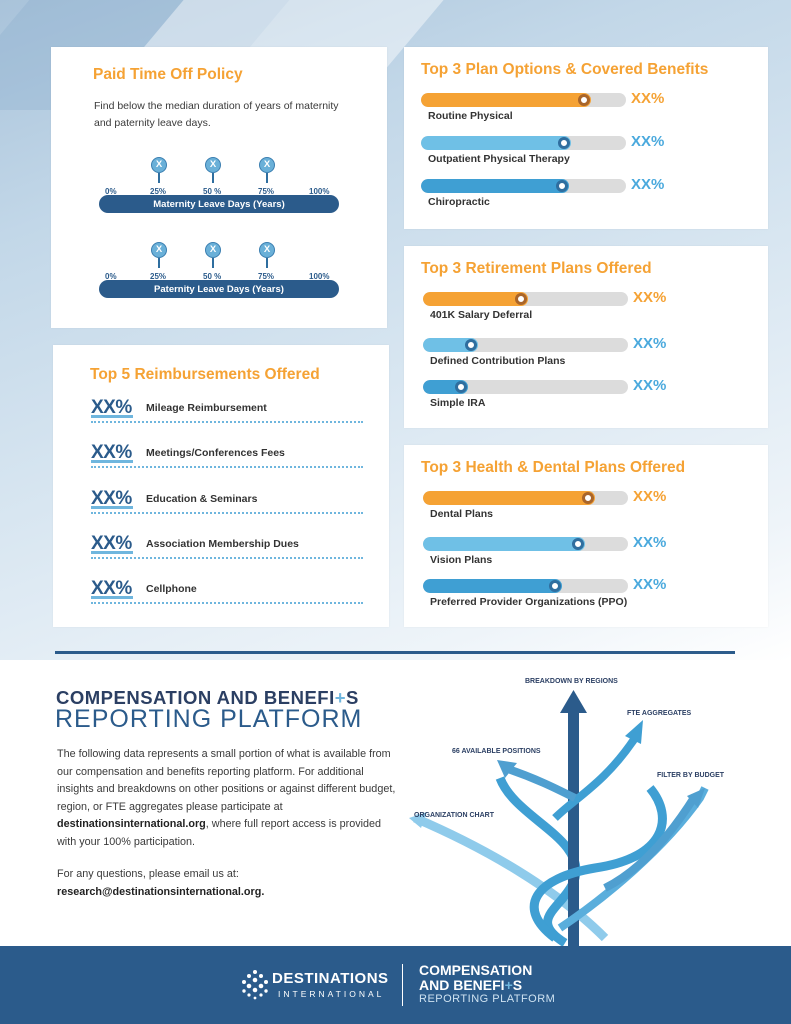 The height and width of the screenshot is (1024, 791). Describe the element at coordinates (563, 398) in the screenshot. I see `retirement-item: XX% Simple IRA` at that location.